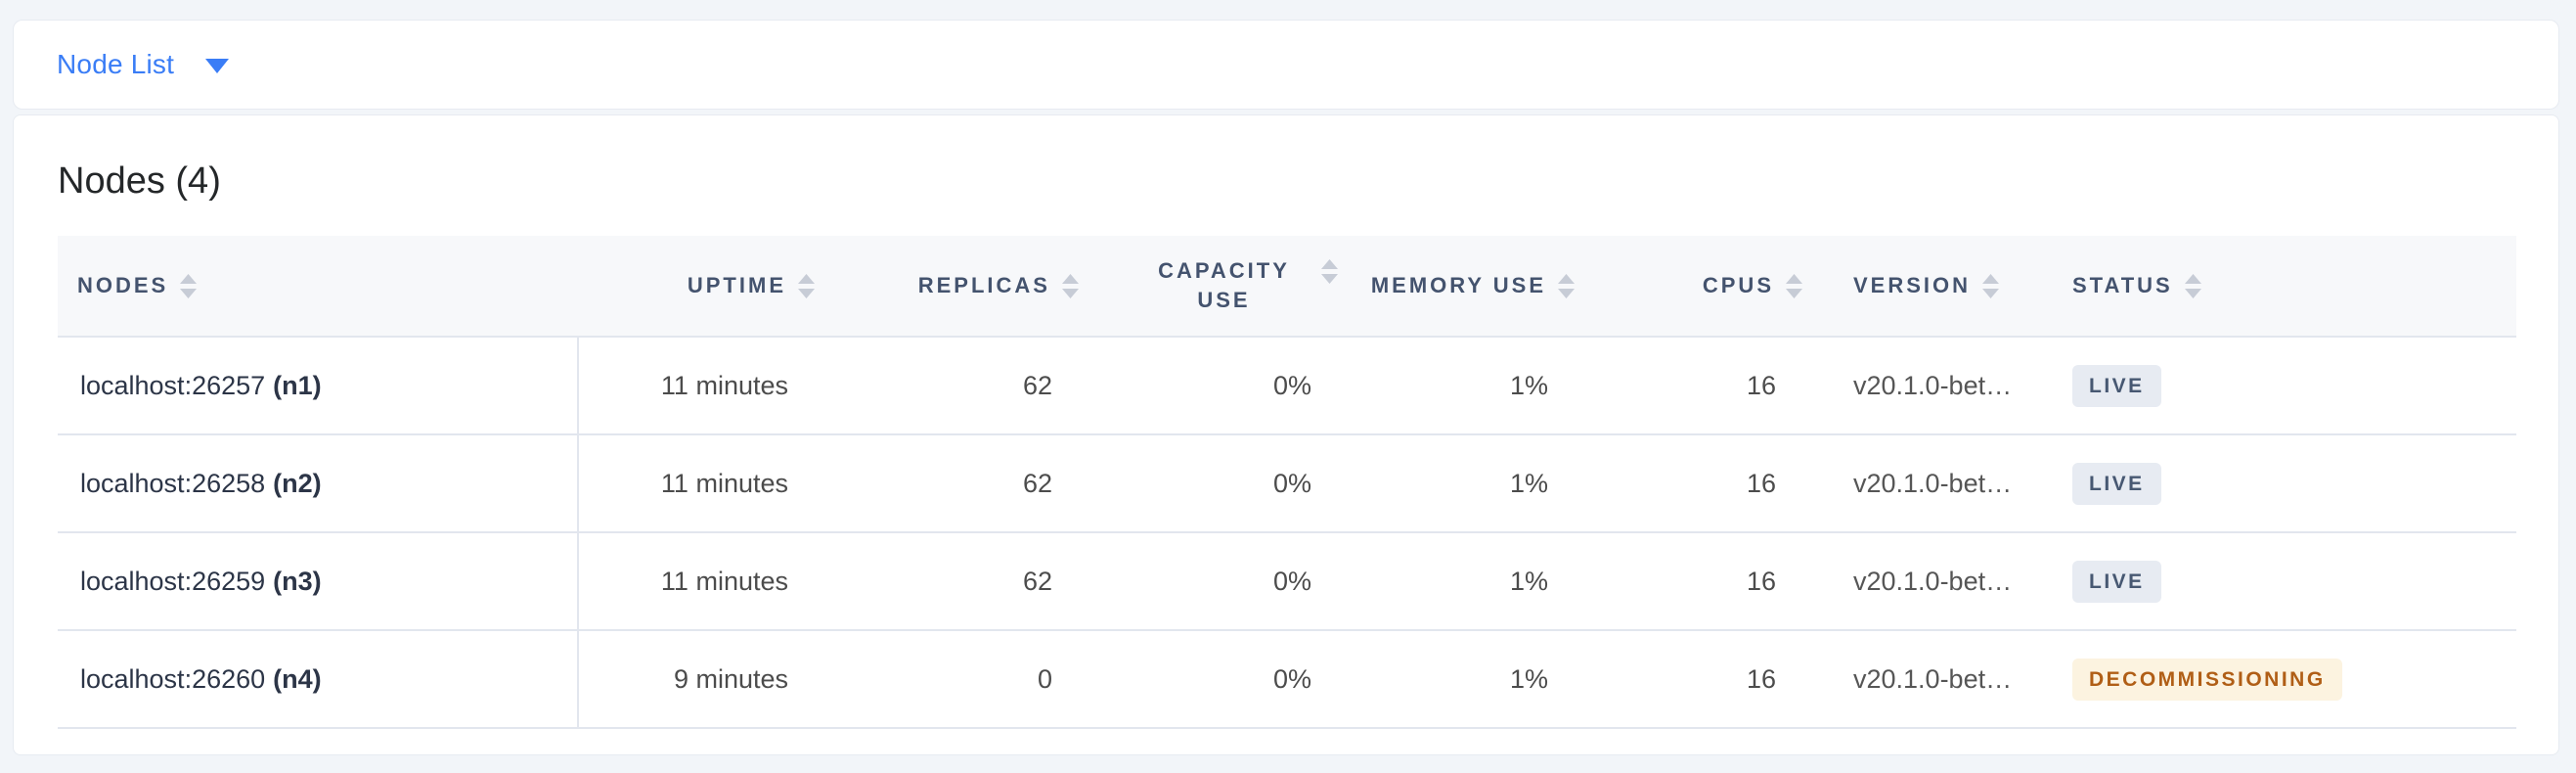 The image size is (2576, 773). Describe the element at coordinates (704, 679) in the screenshot. I see `uptime-cell: 9 minutes` at that location.